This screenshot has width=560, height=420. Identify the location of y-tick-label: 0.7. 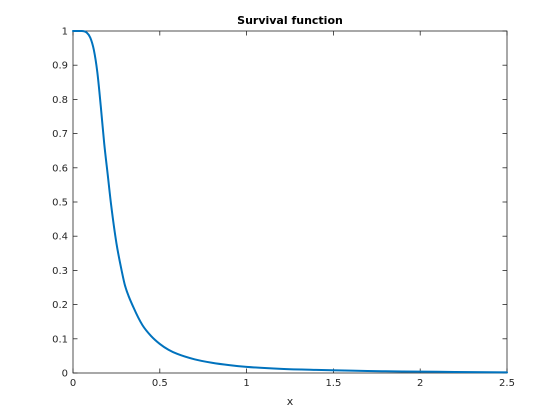
(60, 134).